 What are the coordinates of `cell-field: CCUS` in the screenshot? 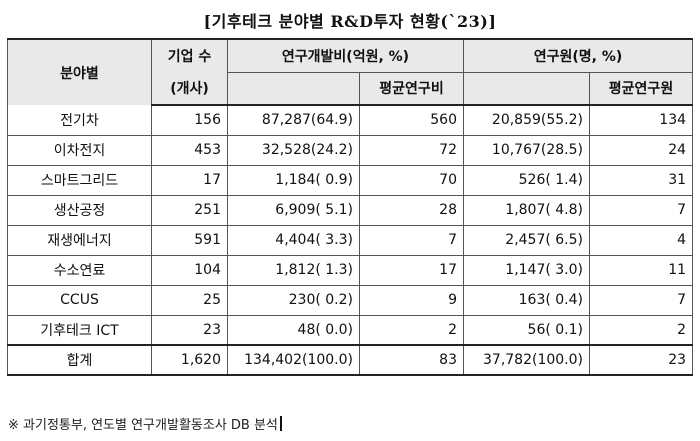 It's located at (79, 300).